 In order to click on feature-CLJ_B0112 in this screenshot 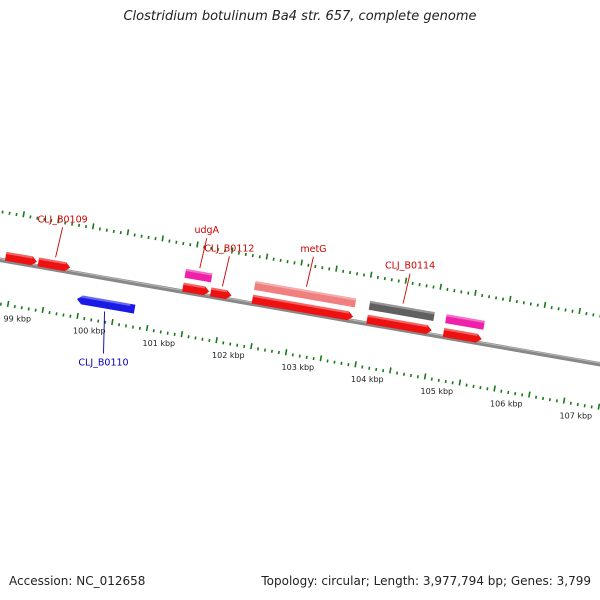, I will do `click(220, 293)`.